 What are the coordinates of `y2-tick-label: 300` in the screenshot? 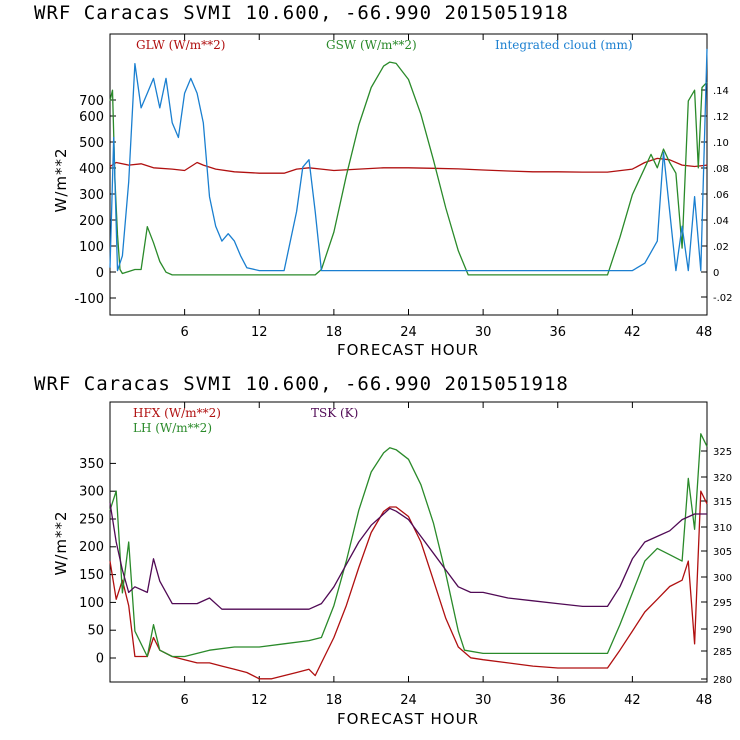 It's located at (722, 578).